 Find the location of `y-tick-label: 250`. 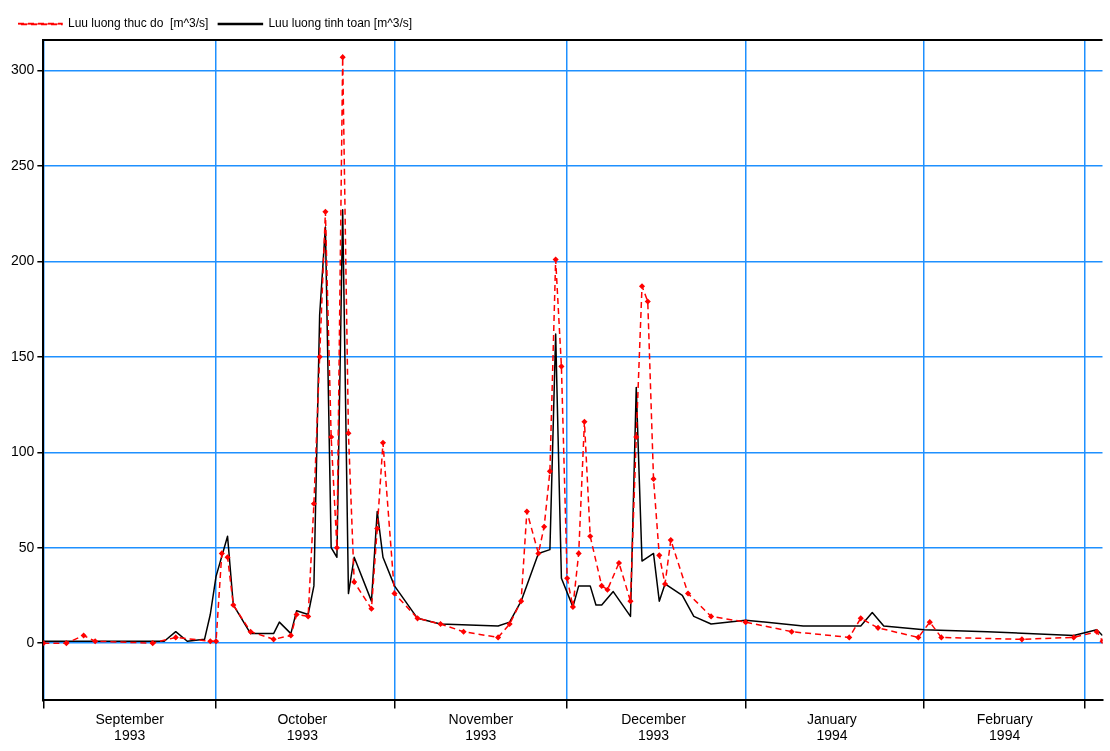

y-tick-label: 250 is located at coordinates (23, 164).